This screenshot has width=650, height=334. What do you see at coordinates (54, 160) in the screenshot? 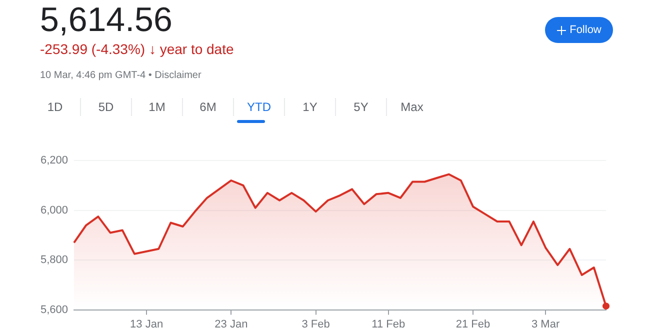
I see `y-tick-label: 6,200` at bounding box center [54, 160].